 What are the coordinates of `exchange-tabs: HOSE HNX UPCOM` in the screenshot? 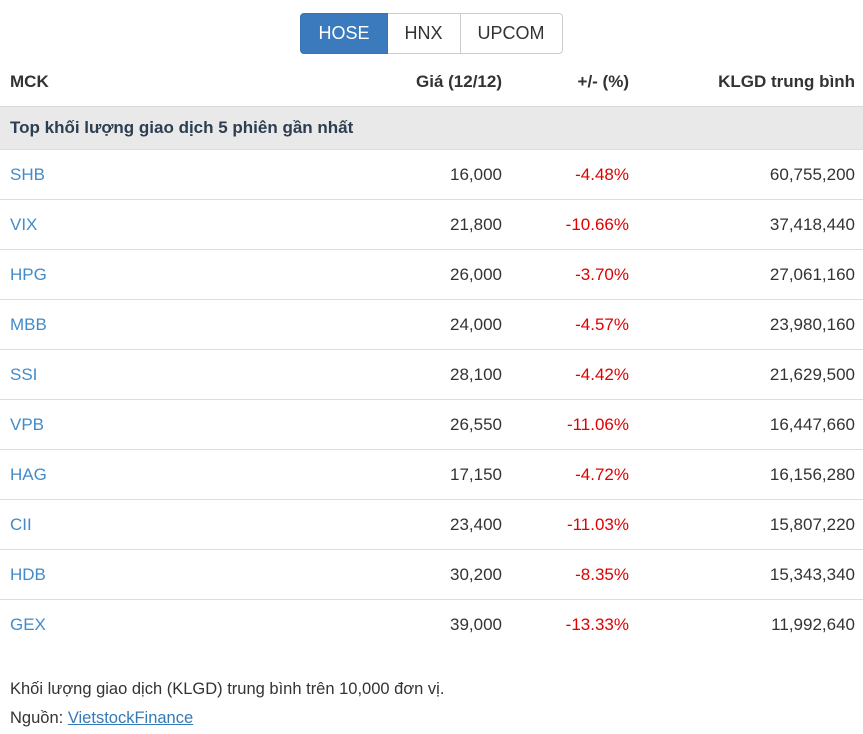 It's located at (431, 27).